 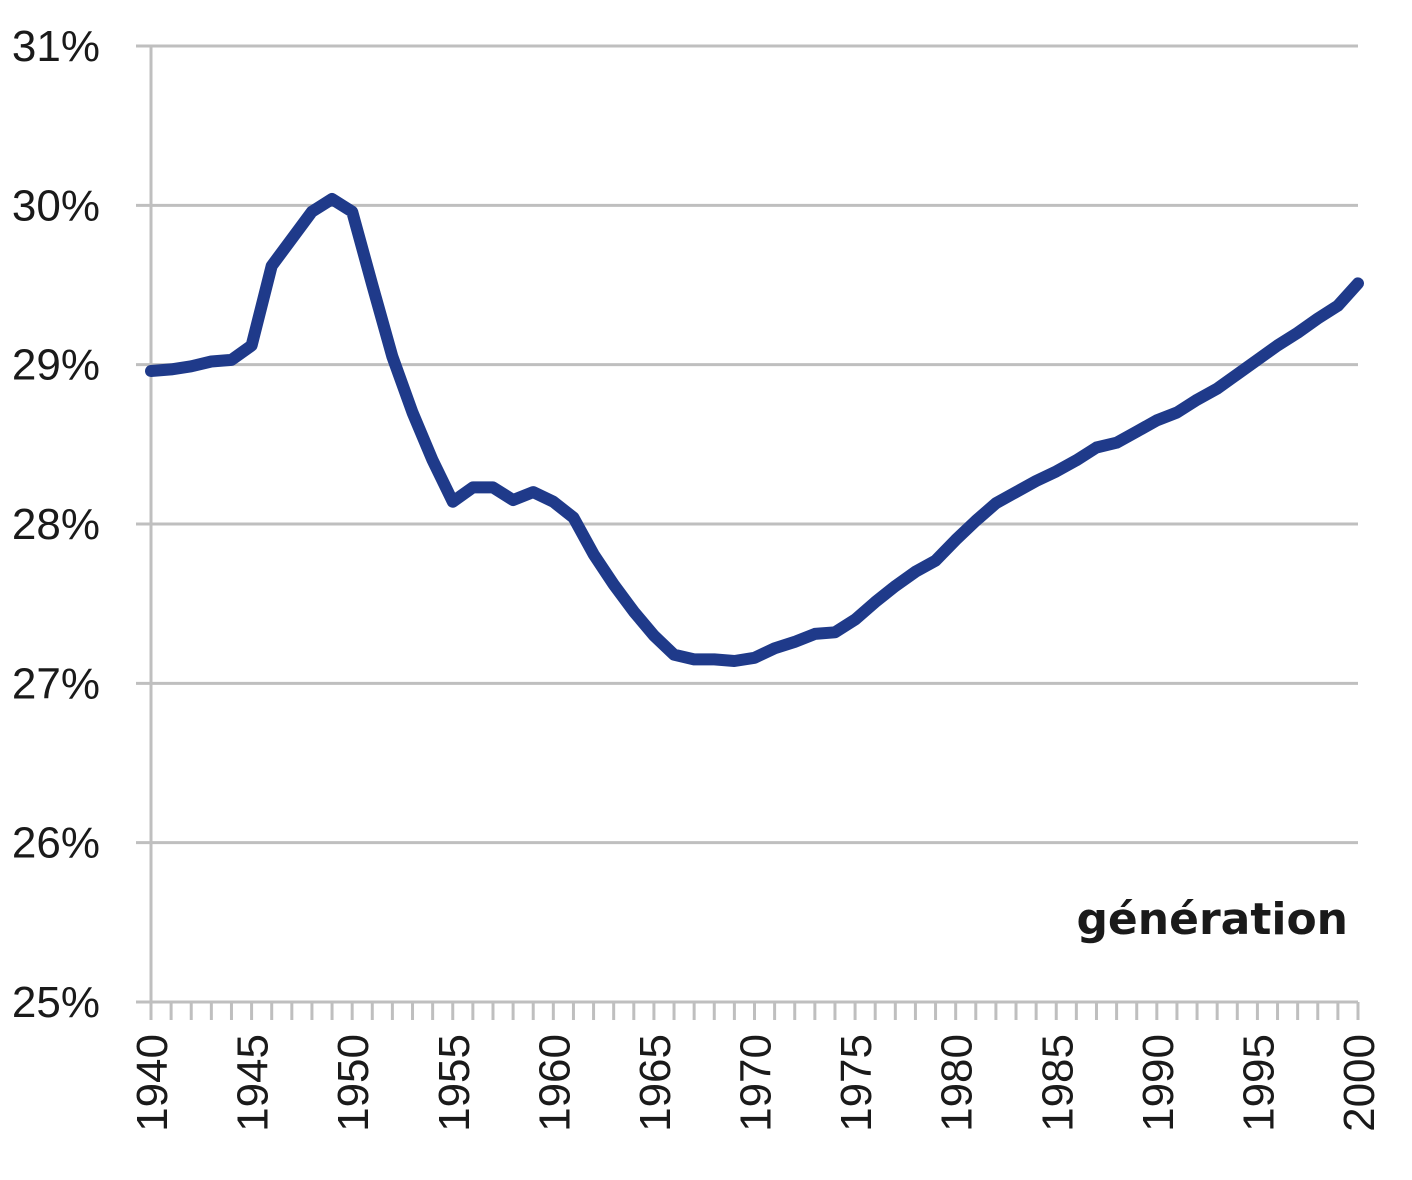 I want to click on x-axis-label: génération, so click(x=1212, y=919).